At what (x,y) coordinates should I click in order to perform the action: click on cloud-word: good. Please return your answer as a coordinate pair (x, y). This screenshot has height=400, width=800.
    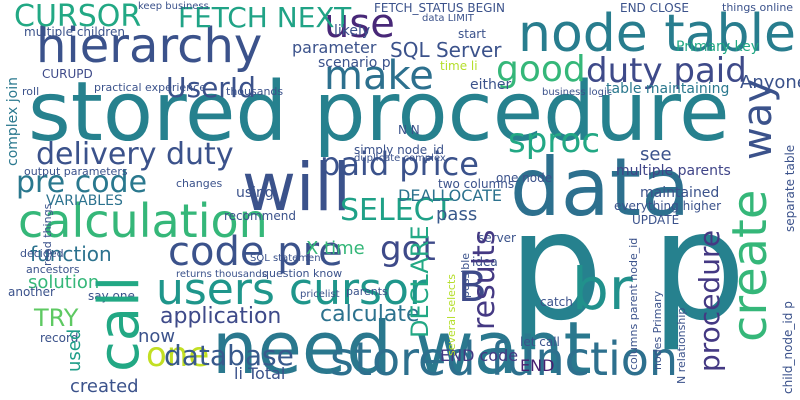
    Looking at the image, I should click on (541, 69).